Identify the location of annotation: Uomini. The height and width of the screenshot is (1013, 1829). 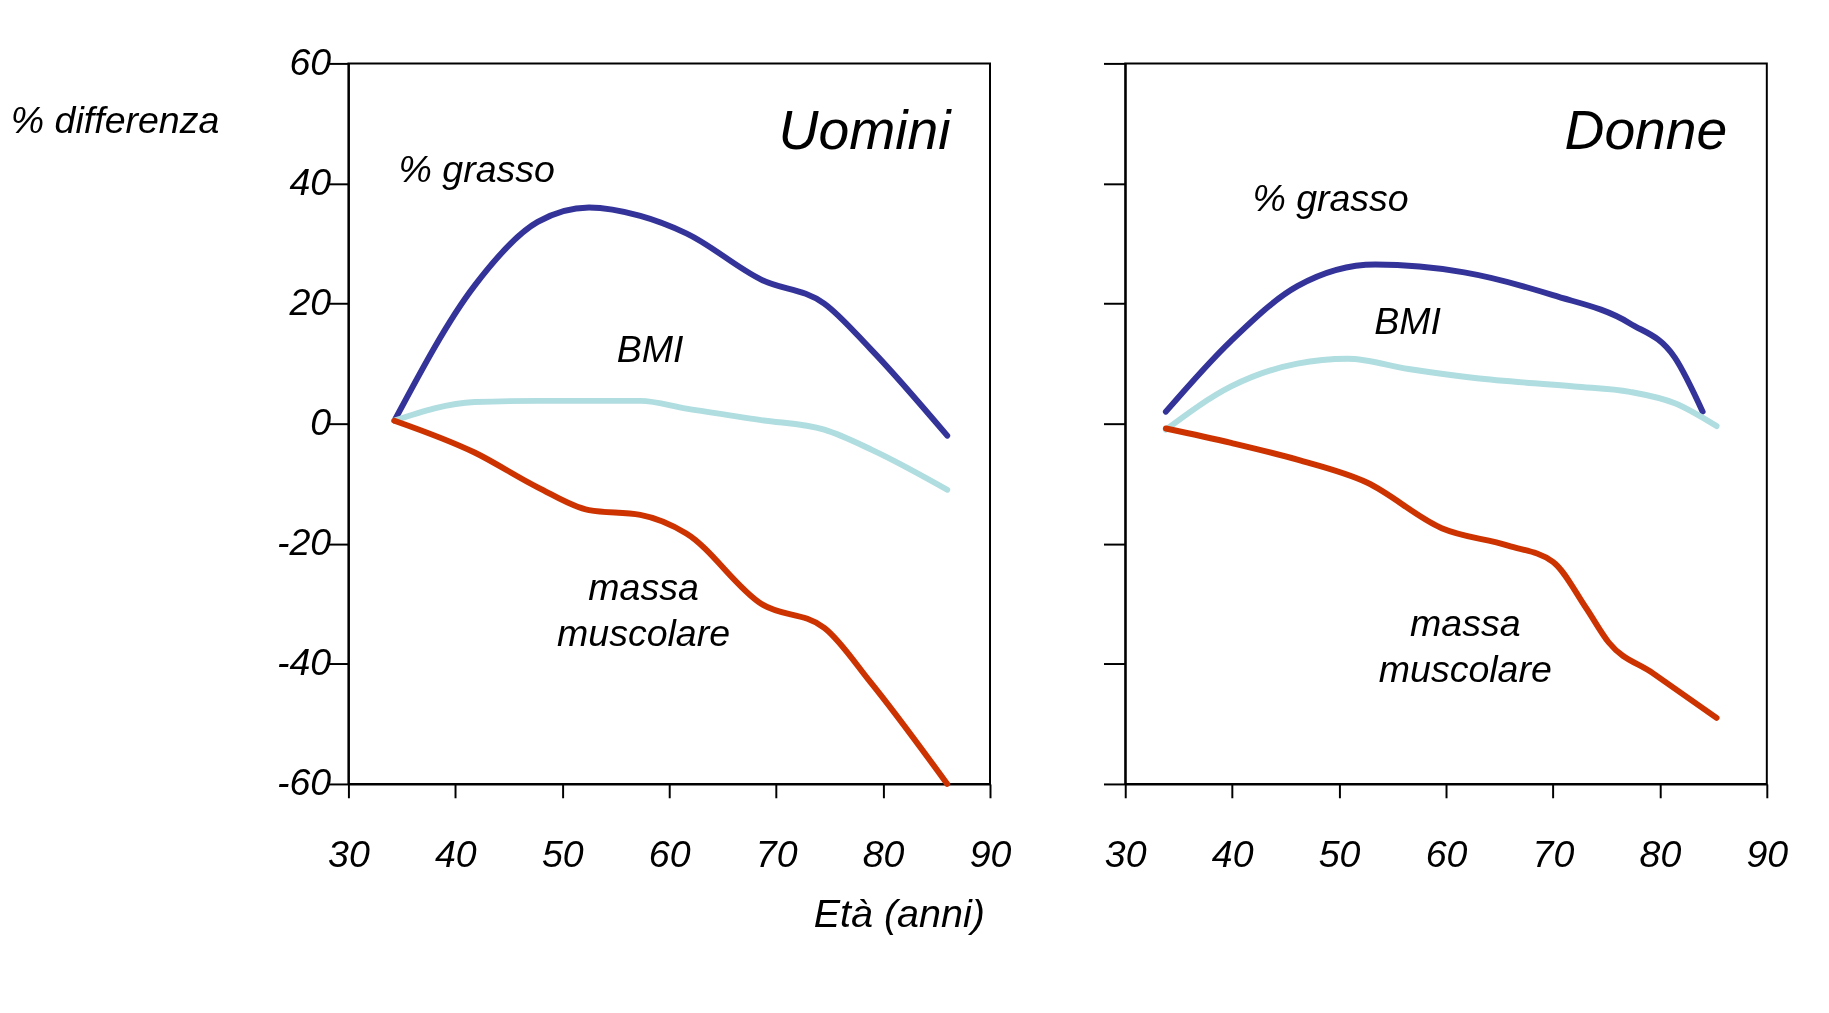
(865, 130).